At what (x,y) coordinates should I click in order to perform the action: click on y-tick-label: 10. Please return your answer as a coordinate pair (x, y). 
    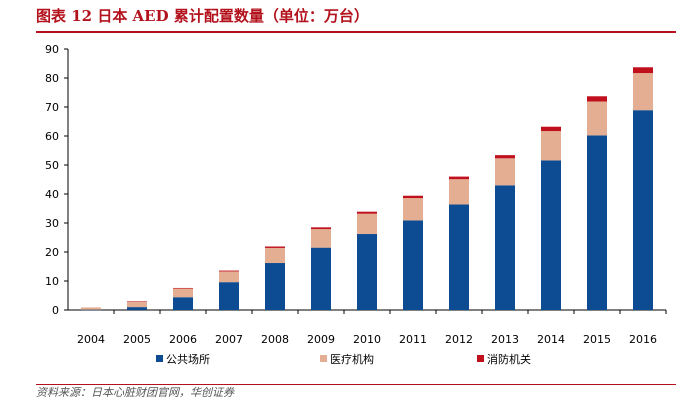
    Looking at the image, I should click on (52, 281).